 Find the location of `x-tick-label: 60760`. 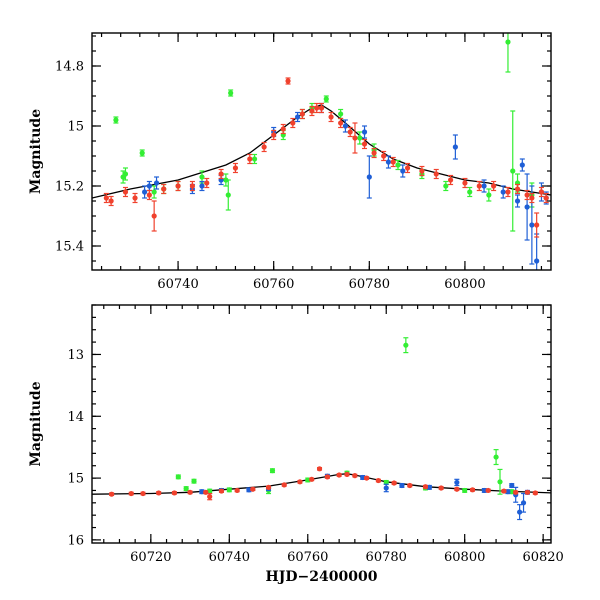

x-tick-label: 60760 is located at coordinates (273, 284).